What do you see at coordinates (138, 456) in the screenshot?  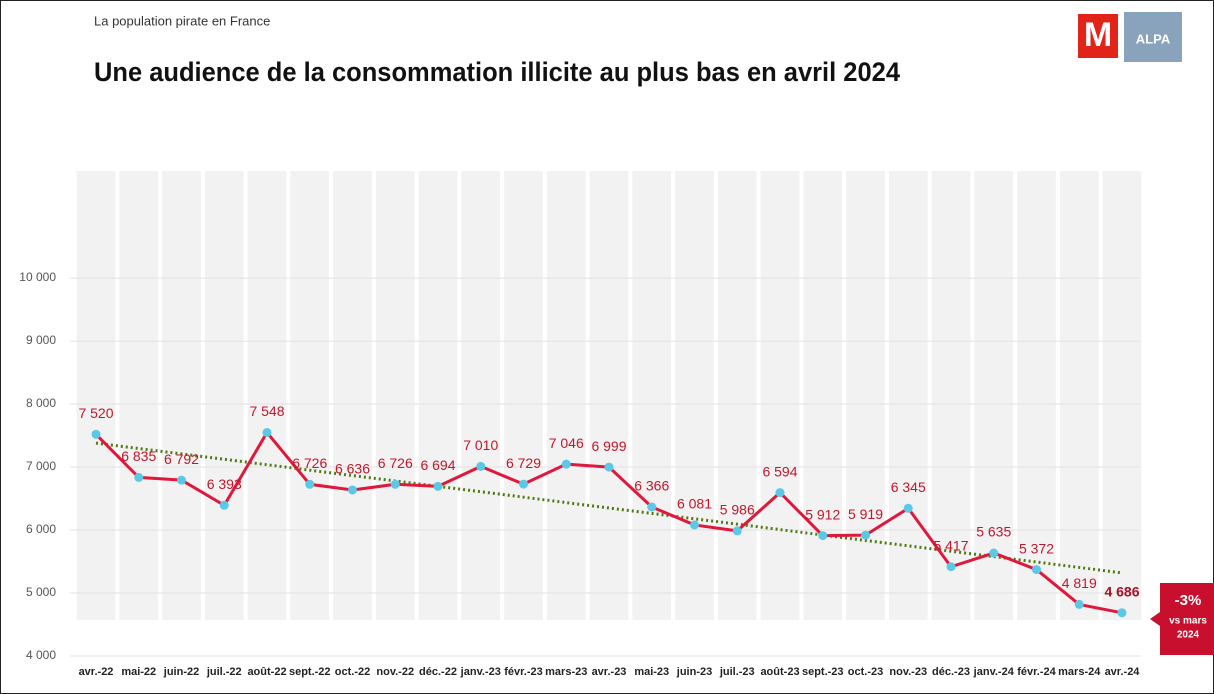 I see `data-label: 6 835` at bounding box center [138, 456].